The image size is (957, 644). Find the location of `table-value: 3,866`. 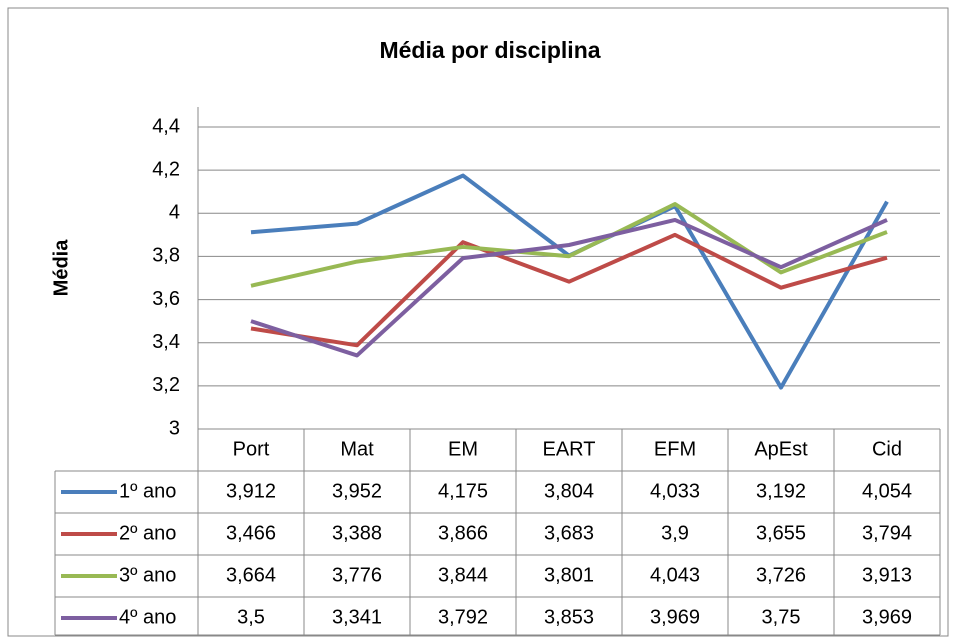

table-value: 3,866 is located at coordinates (463, 533).